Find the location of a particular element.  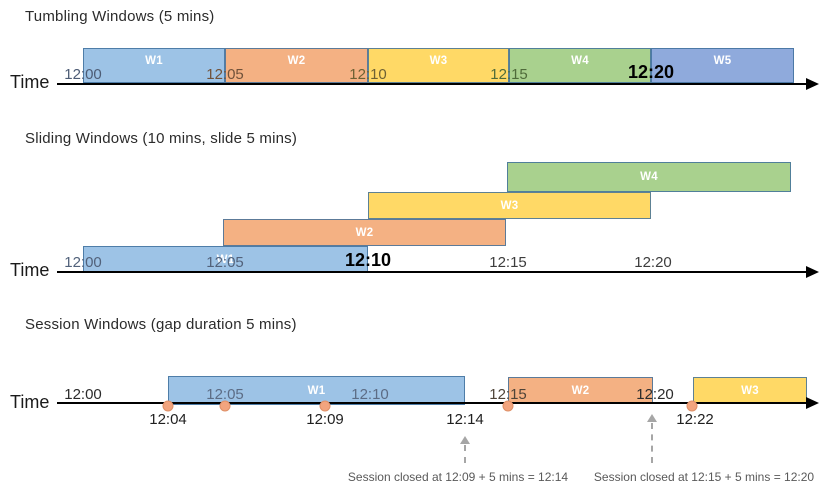

tumbling-window-w3: W3 is located at coordinates (438, 65).